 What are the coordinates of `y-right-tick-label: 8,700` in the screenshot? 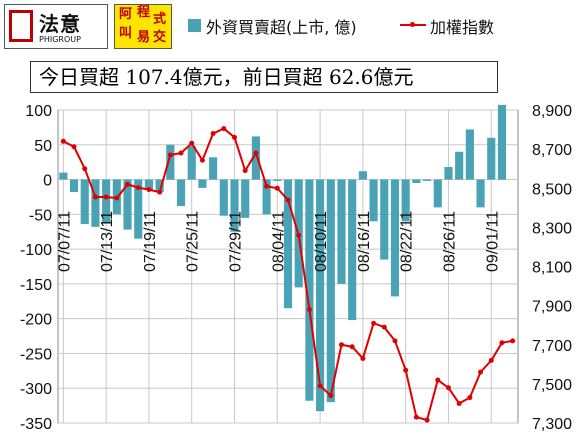 It's located at (552, 150).